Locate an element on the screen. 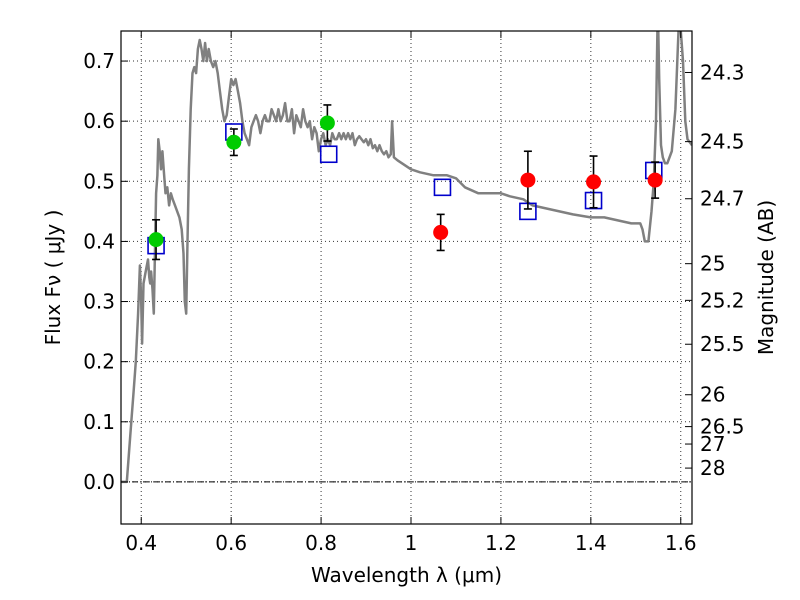 This screenshot has height=600, width=800. right-tick-label-3: 25 is located at coordinates (712, 264).